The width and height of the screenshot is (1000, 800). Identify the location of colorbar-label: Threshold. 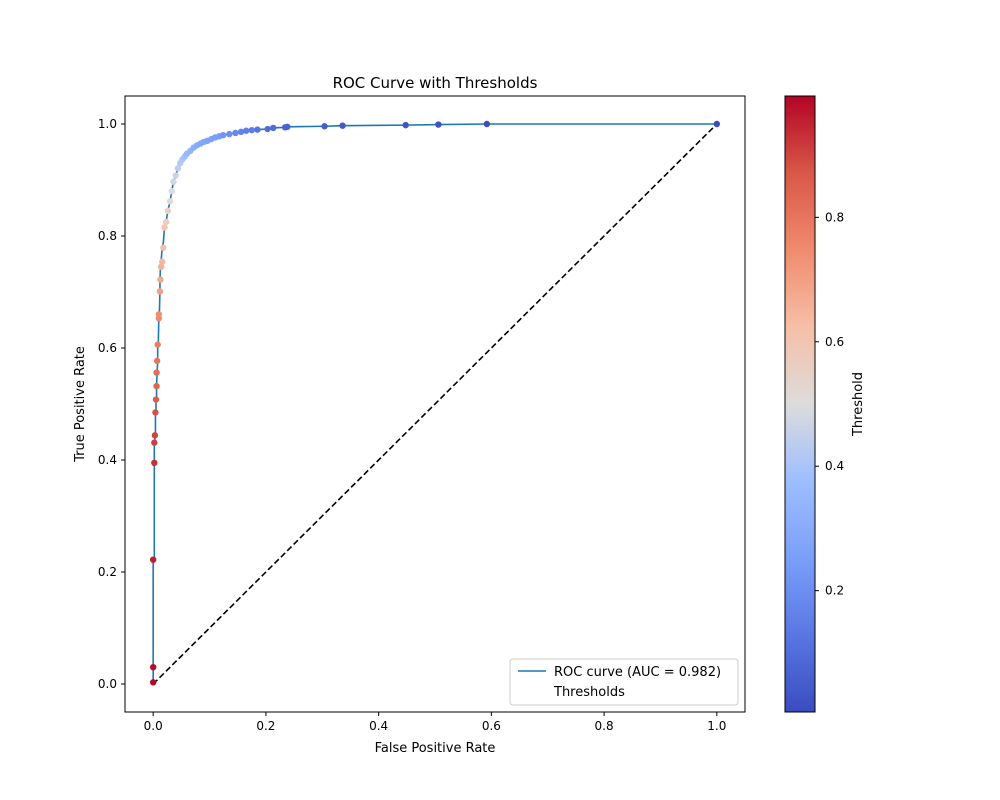
(858, 404).